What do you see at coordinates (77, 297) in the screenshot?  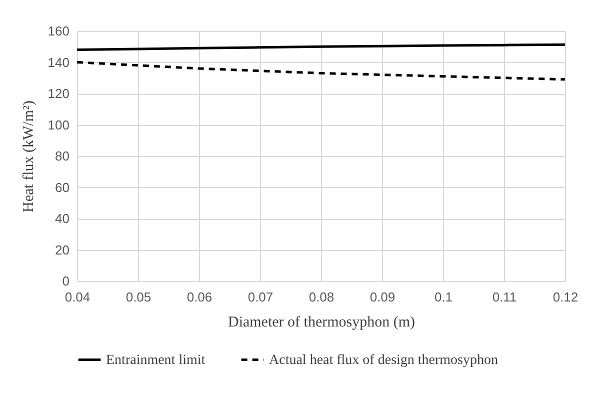 I see `x-tick-label: 0.04` at bounding box center [77, 297].